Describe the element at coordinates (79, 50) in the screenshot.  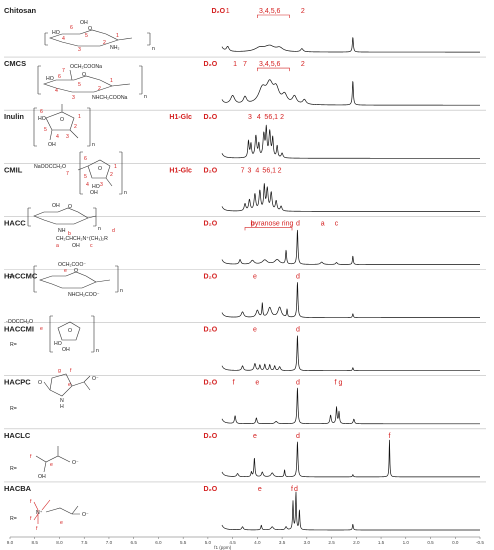
I see `chitosan-num-3: 3` at that location.